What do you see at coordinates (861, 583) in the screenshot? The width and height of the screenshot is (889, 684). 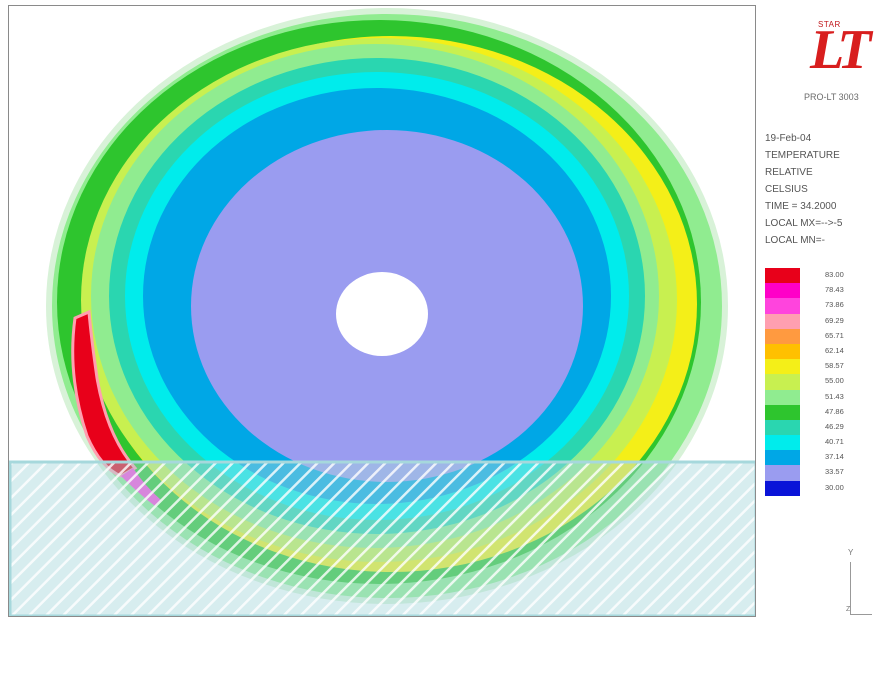 I see `axis-triad: Y Z` at bounding box center [861, 583].